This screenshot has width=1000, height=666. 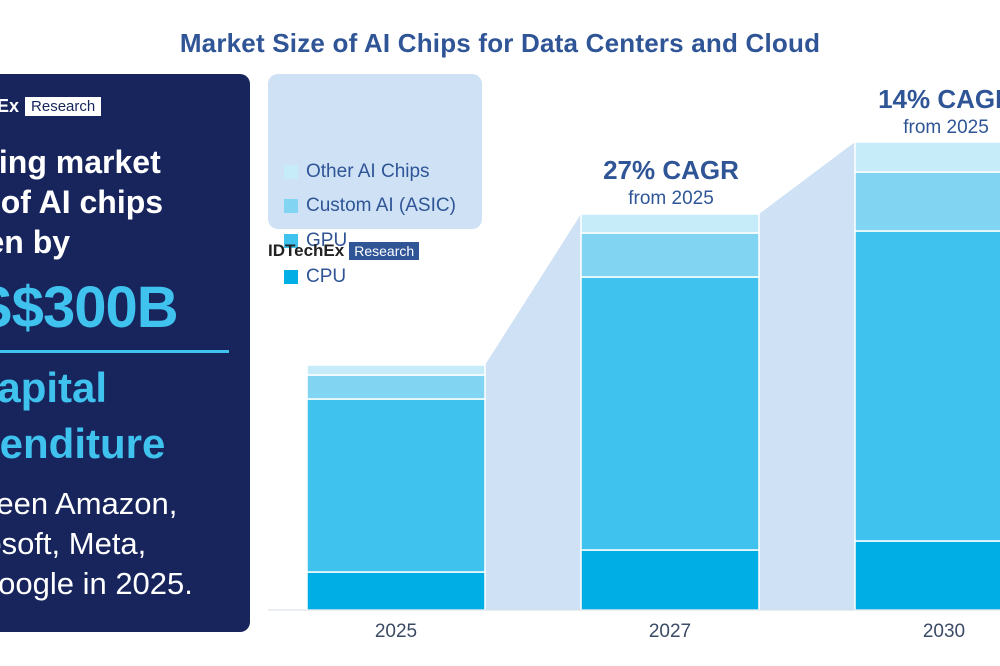 What do you see at coordinates (670, 413) in the screenshot?
I see `bar-2027-gpu` at bounding box center [670, 413].